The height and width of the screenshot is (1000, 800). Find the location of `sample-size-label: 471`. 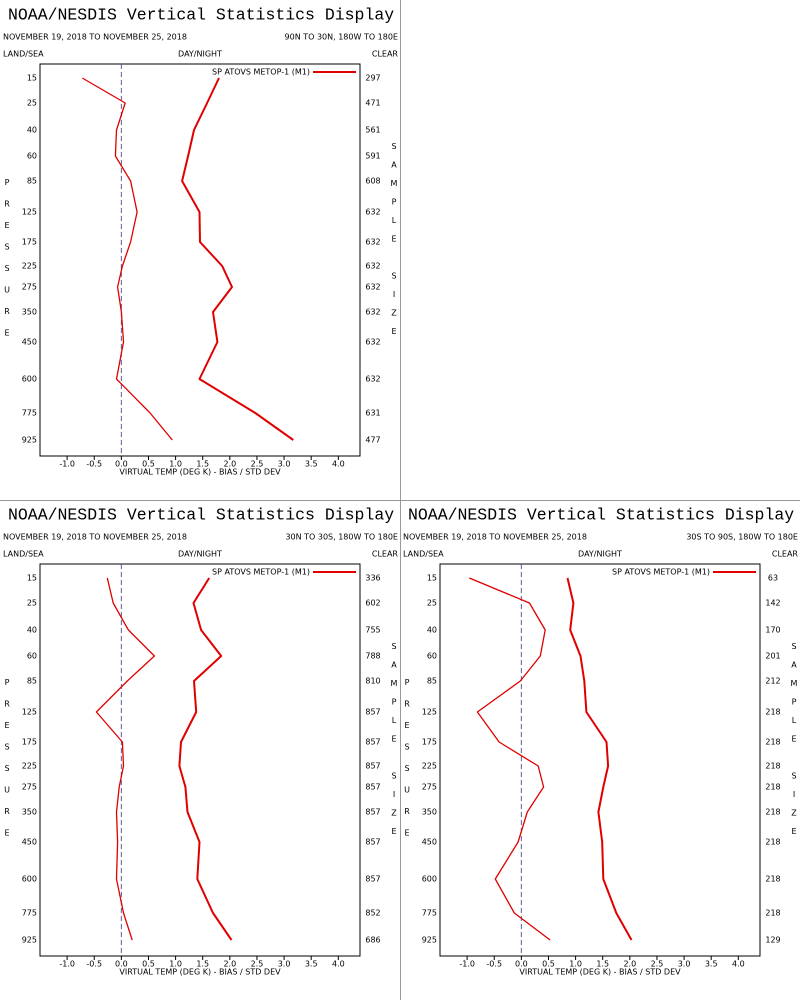

sample-size-label: 471 is located at coordinates (372, 103).